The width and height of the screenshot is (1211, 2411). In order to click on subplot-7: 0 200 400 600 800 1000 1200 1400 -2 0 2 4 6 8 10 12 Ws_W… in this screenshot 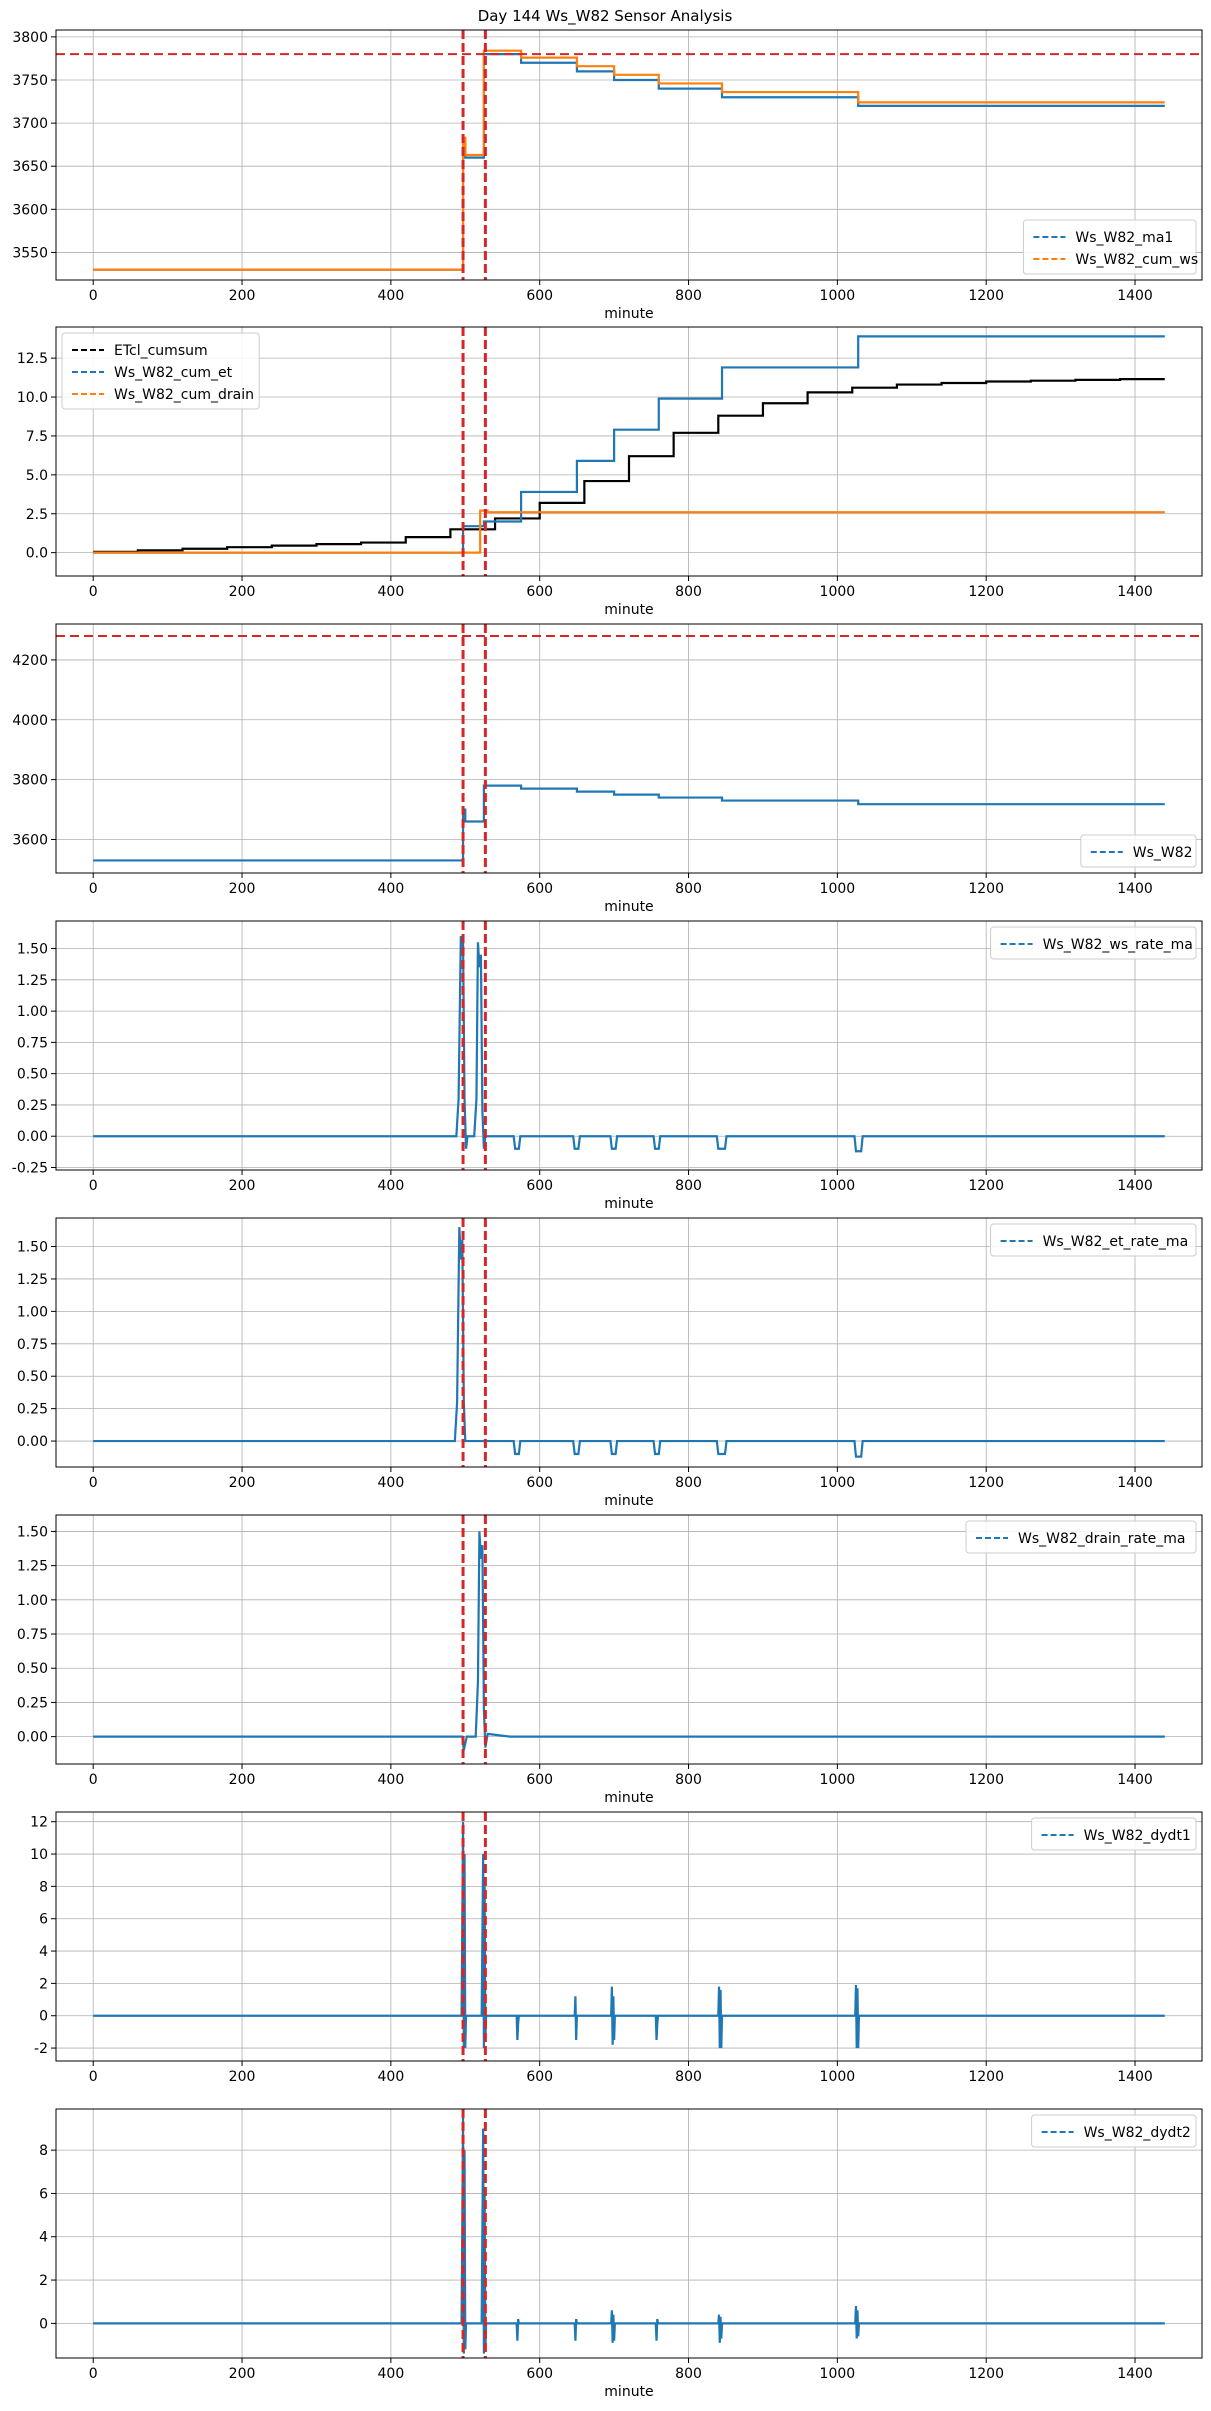, I will do `click(616, 1948)`.